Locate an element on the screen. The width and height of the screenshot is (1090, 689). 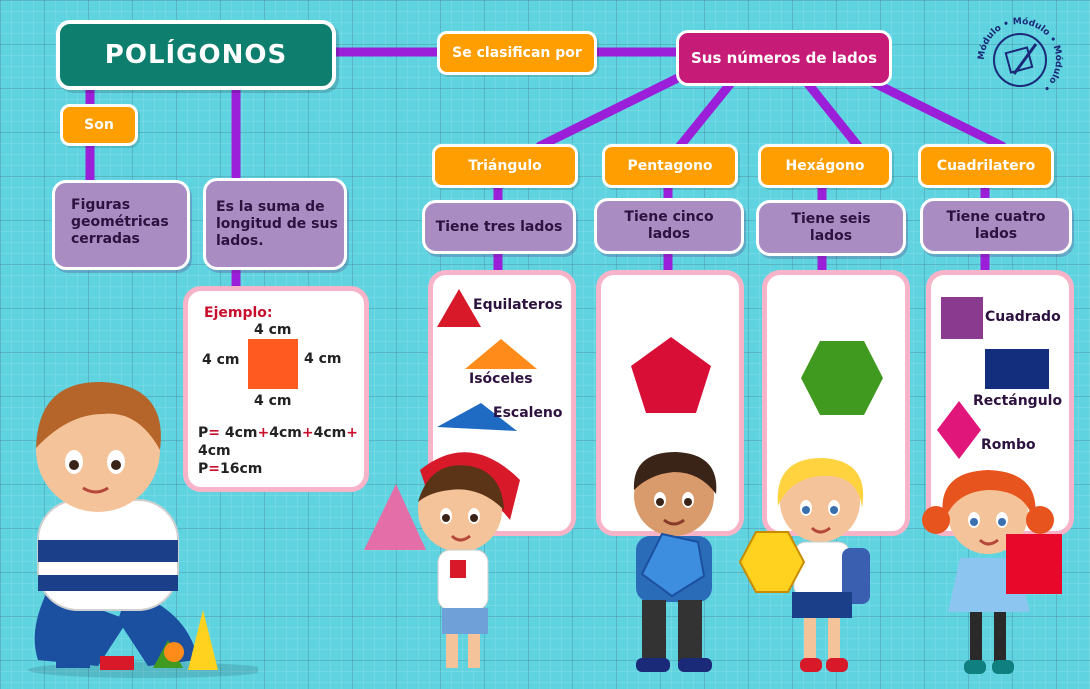
pentagon-card is located at coordinates (670, 403).